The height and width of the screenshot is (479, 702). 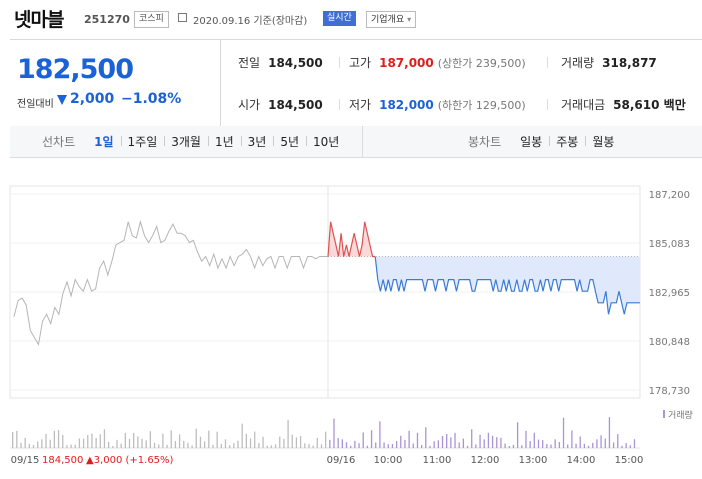 I want to click on base-date: 2020.09.16 기준(장마감), so click(x=250, y=21).